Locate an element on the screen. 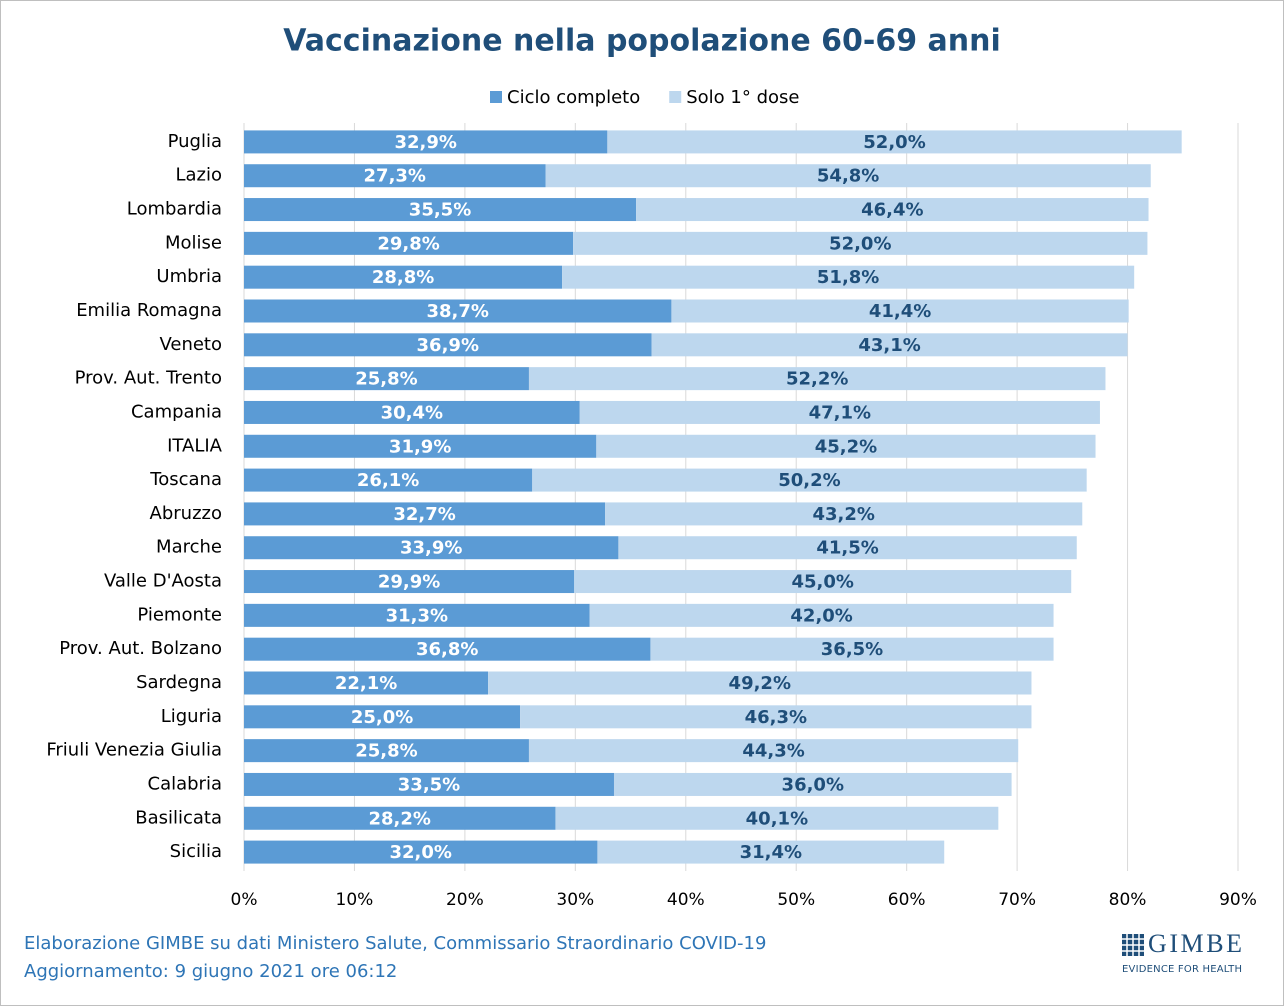 The width and height of the screenshot is (1284, 1006). data-label: 43,1% is located at coordinates (889, 345).